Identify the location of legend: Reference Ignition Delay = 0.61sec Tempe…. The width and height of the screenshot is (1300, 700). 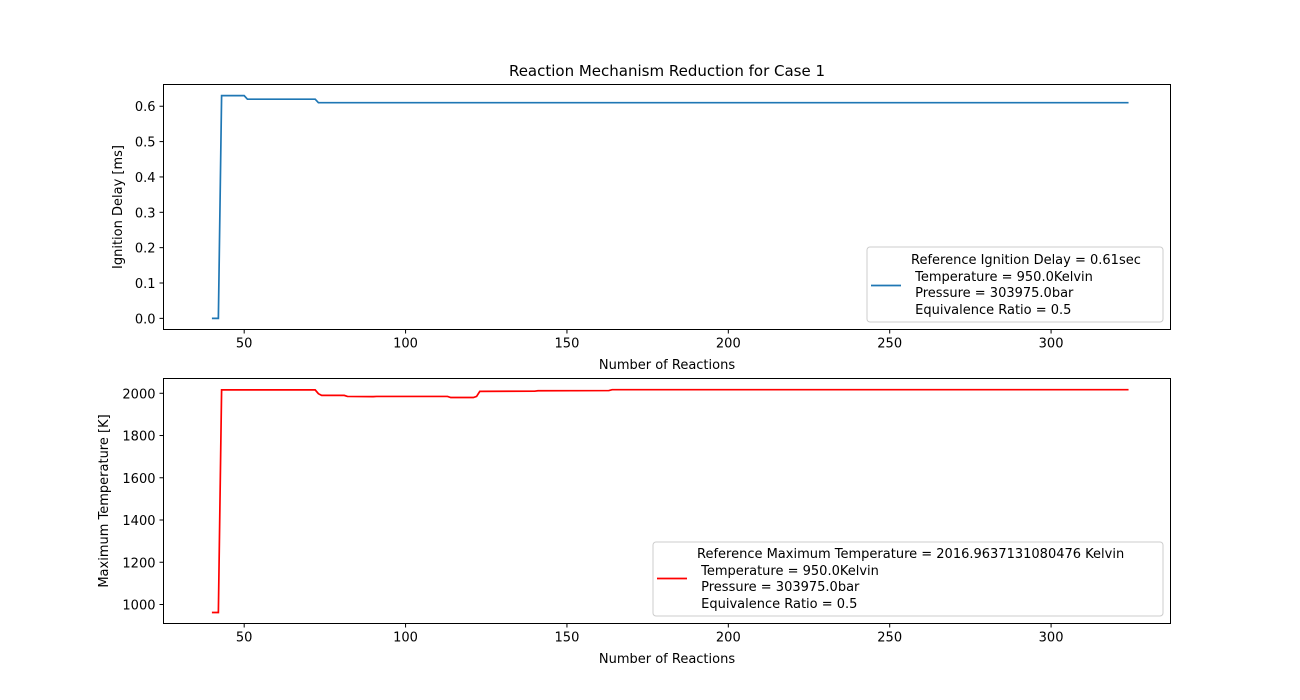
(1022, 161).